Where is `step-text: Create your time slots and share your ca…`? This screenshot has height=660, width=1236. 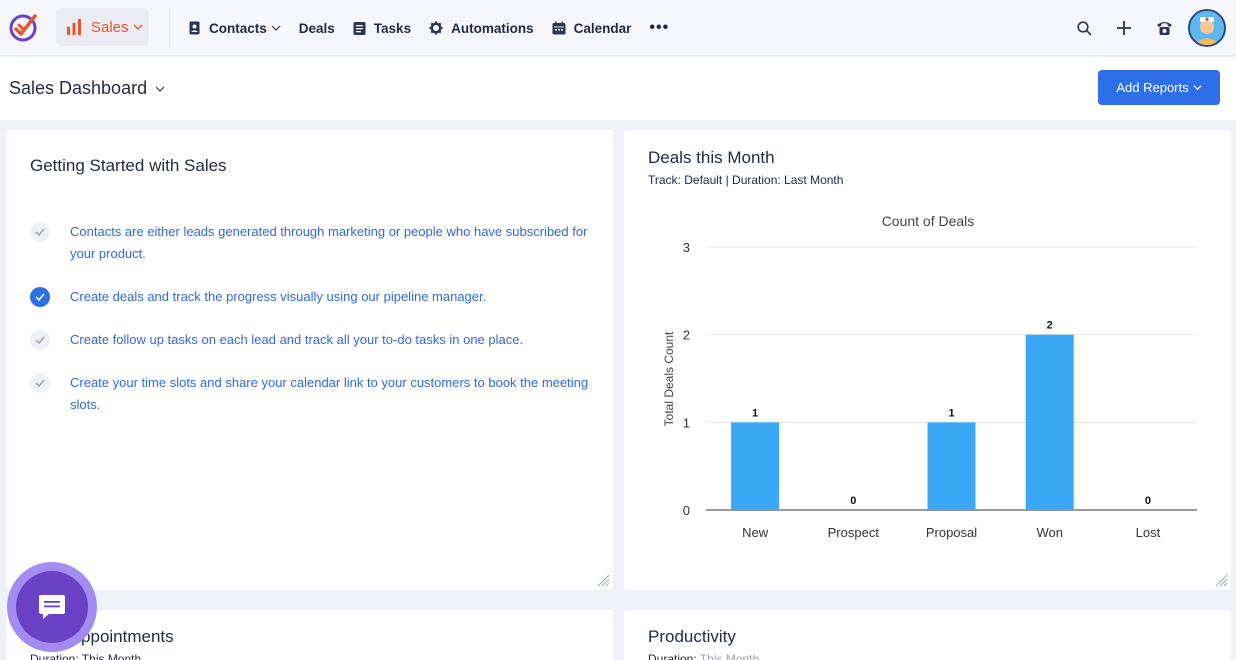
step-text: Create your time slots and share your ca… is located at coordinates (329, 393).